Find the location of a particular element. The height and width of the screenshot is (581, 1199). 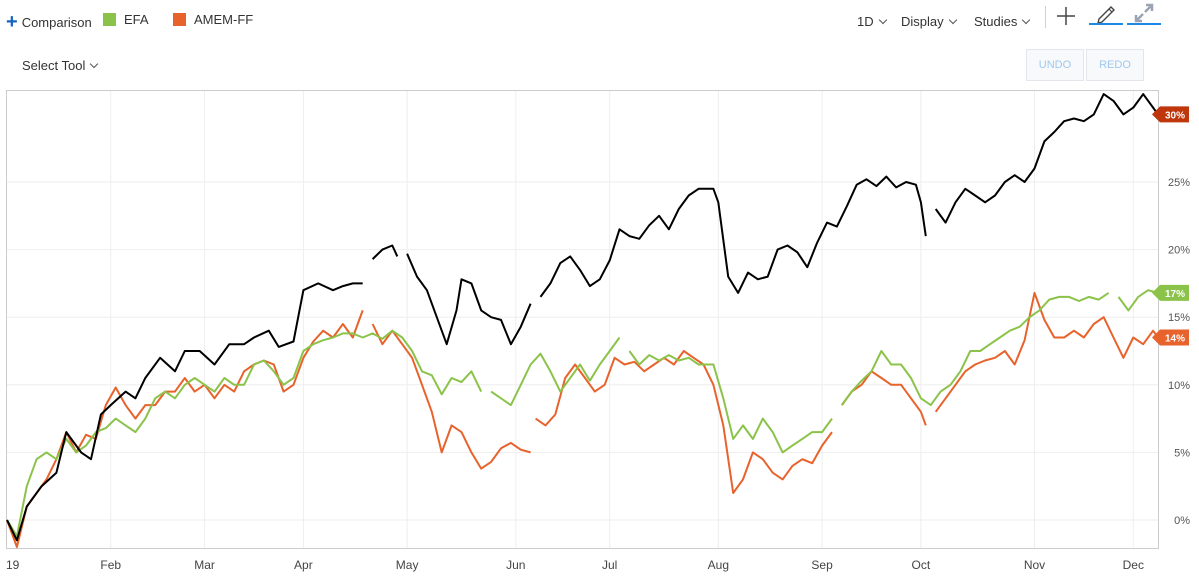

draw-tool-underline is located at coordinates (1106, 24).